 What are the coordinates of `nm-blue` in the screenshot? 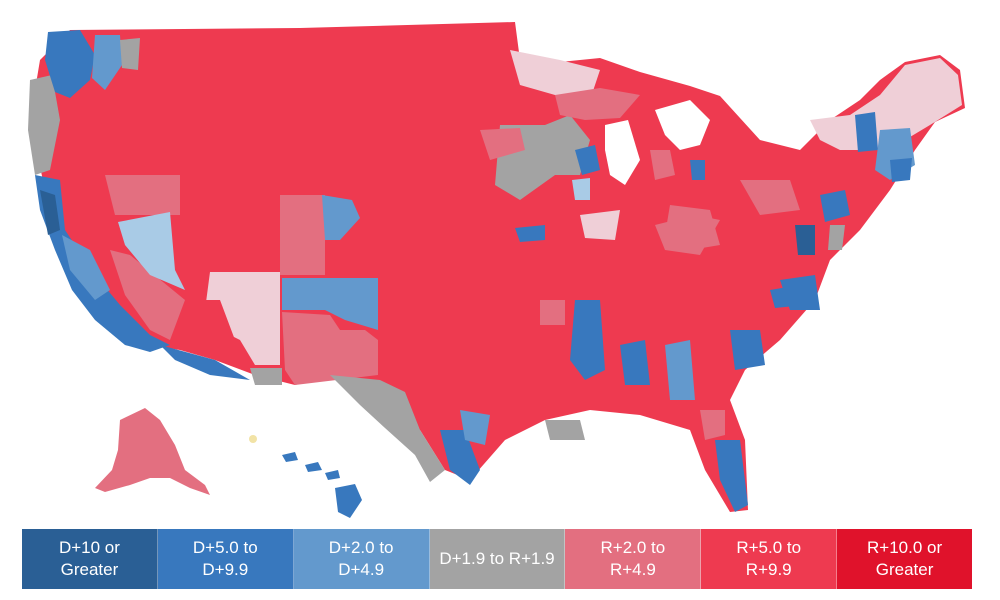 It's located at (330, 304).